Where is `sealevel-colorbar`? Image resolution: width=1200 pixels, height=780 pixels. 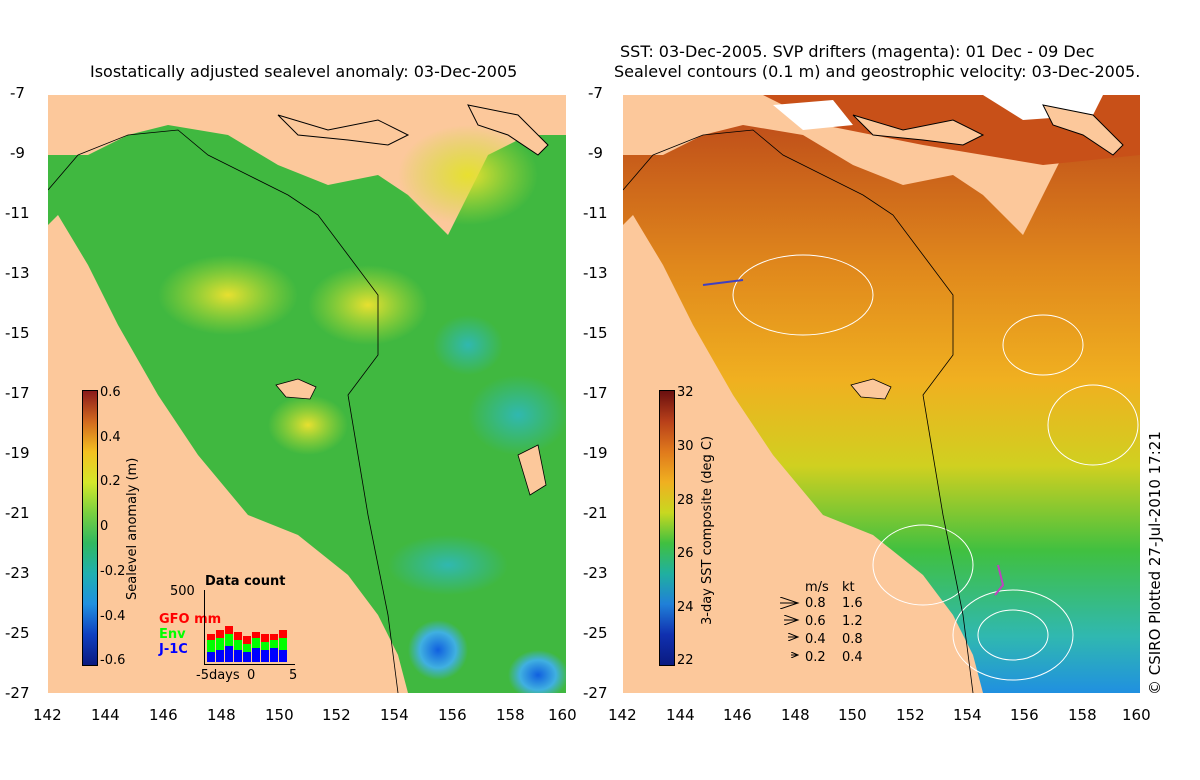
sealevel-colorbar is located at coordinates (90, 528).